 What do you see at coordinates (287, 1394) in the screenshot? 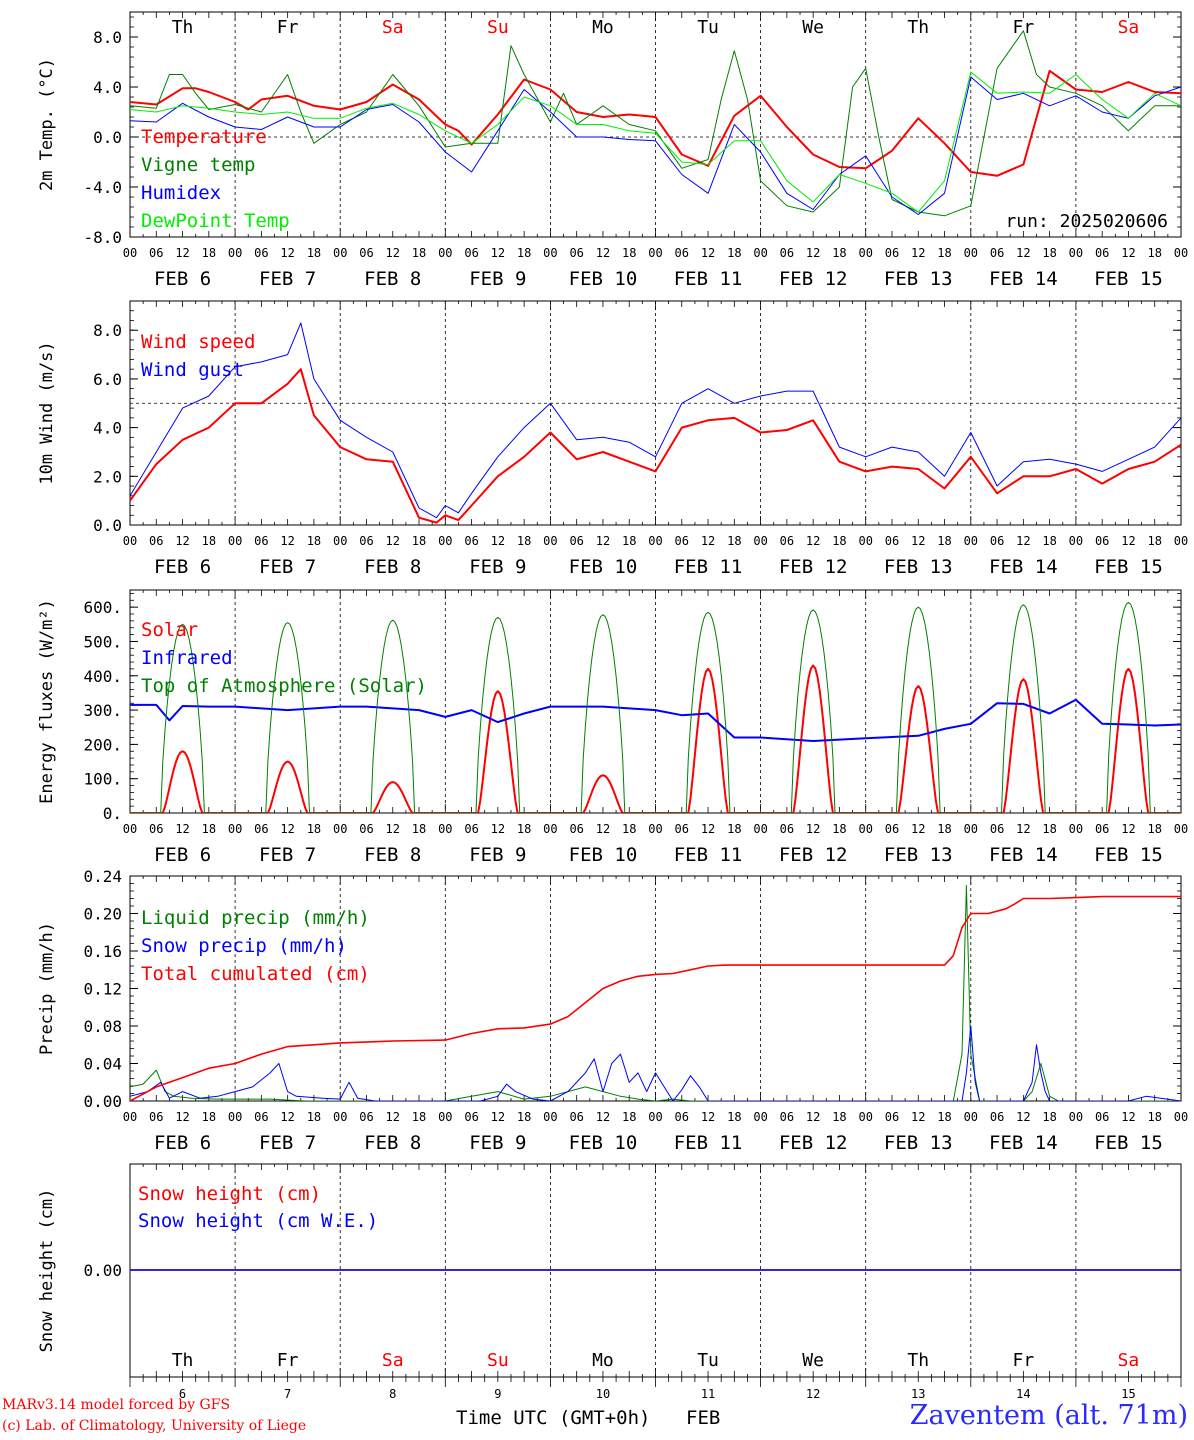
I see `day-number-label: 7` at bounding box center [287, 1394].